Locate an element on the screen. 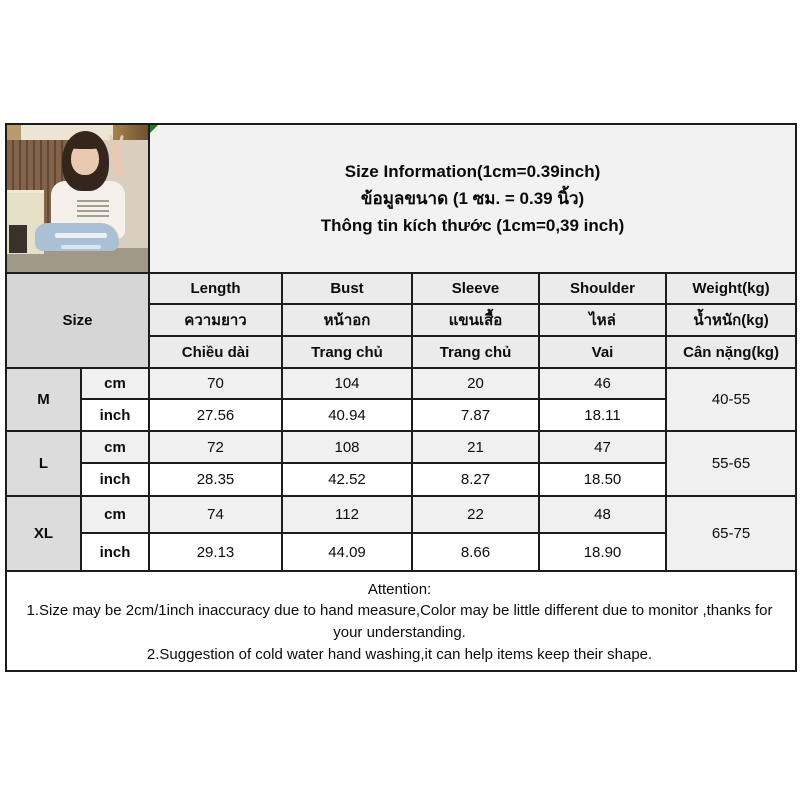 The width and height of the screenshot is (800, 800). xl-length-inch: 29.13 is located at coordinates (215, 552).